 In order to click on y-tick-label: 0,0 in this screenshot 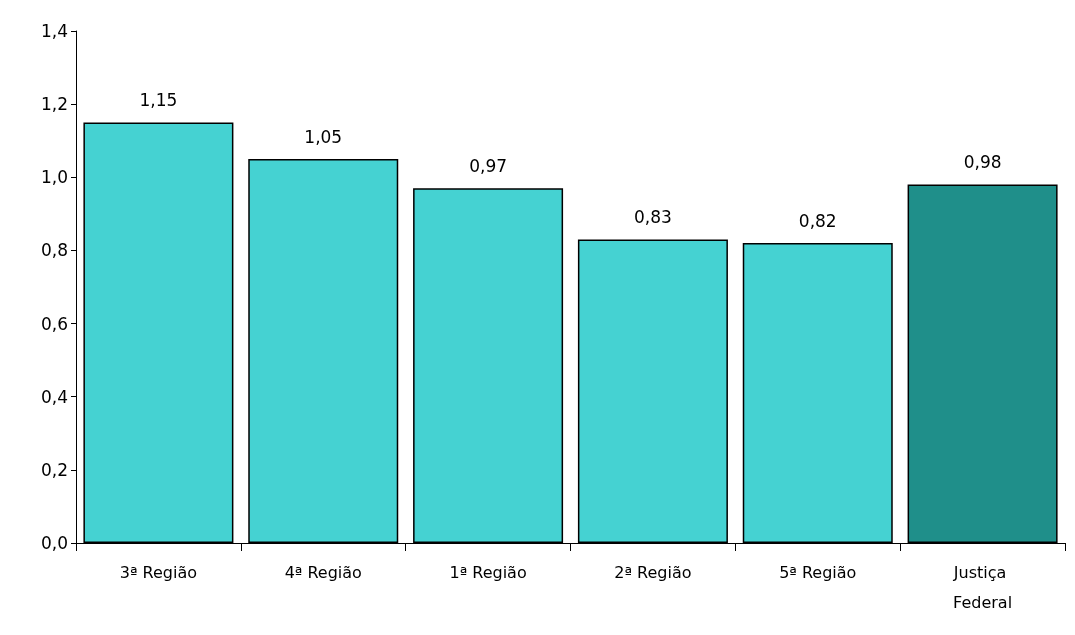, I will do `click(54, 543)`.